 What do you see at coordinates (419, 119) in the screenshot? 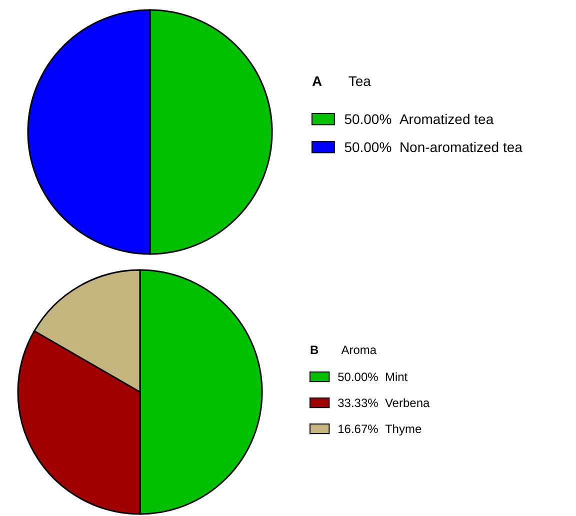
I see `legend-label: 50.00% Aromatized tea` at bounding box center [419, 119].